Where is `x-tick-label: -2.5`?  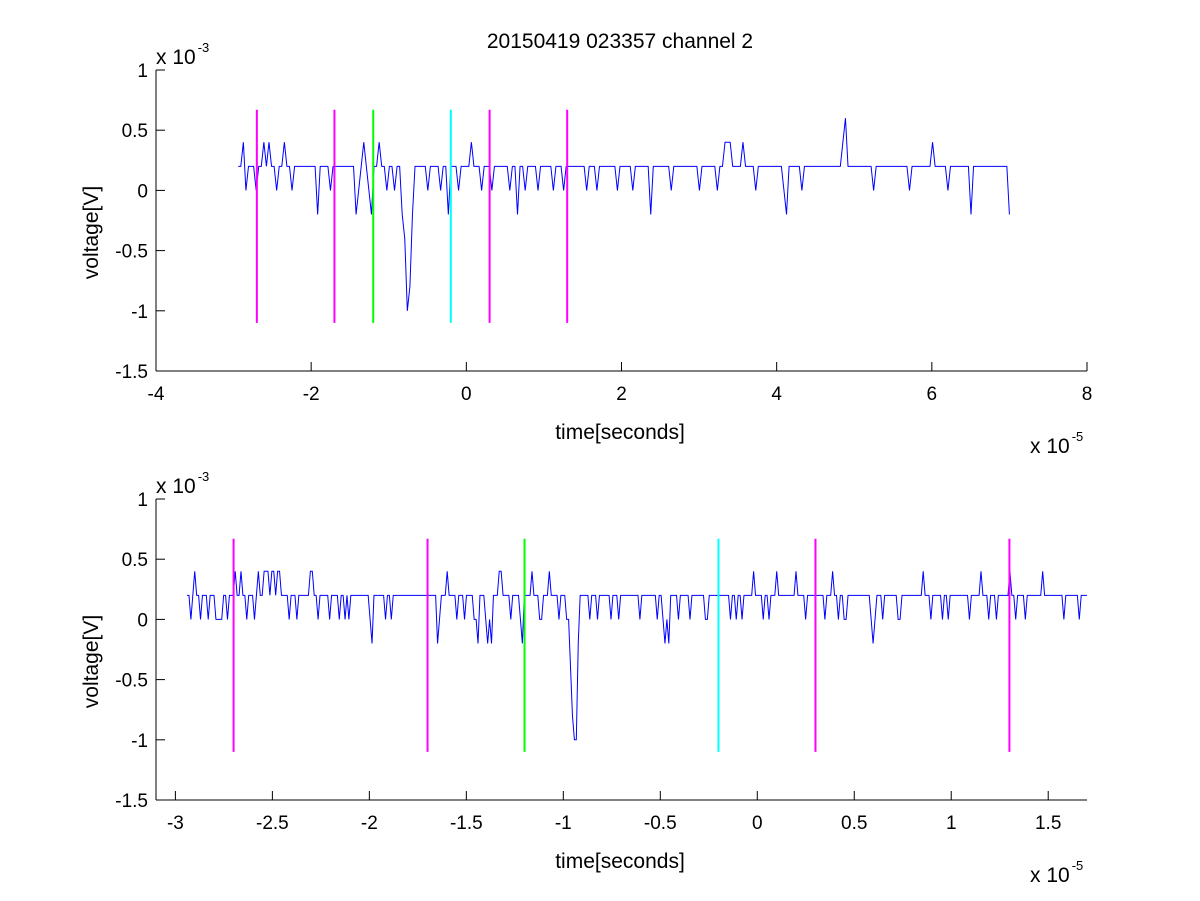 x-tick-label: -2.5 is located at coordinates (272, 823).